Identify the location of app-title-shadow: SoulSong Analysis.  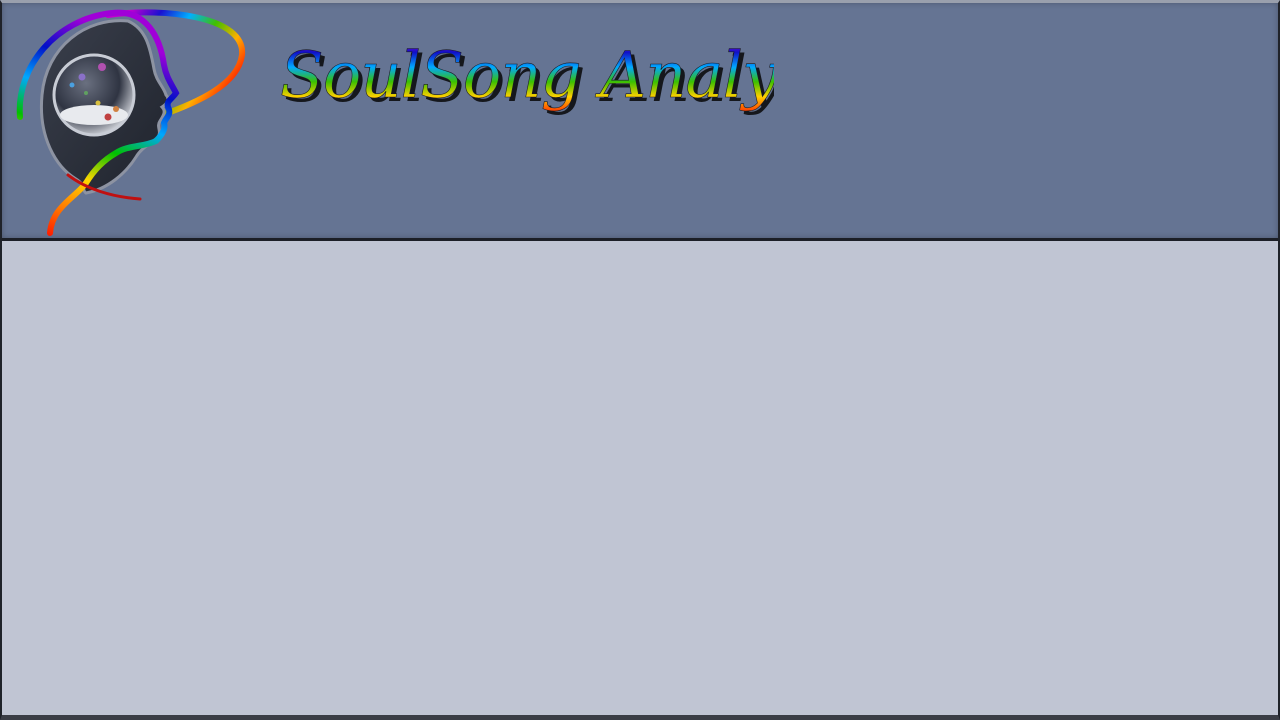
(529, 80).